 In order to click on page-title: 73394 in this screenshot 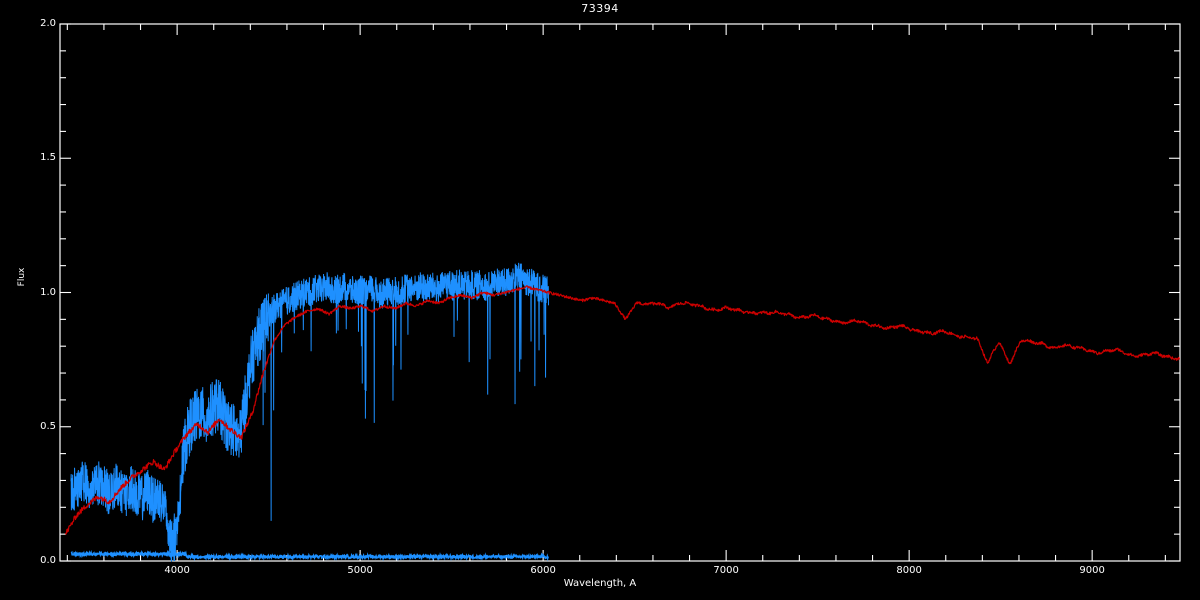, I will do `click(600, 8)`.